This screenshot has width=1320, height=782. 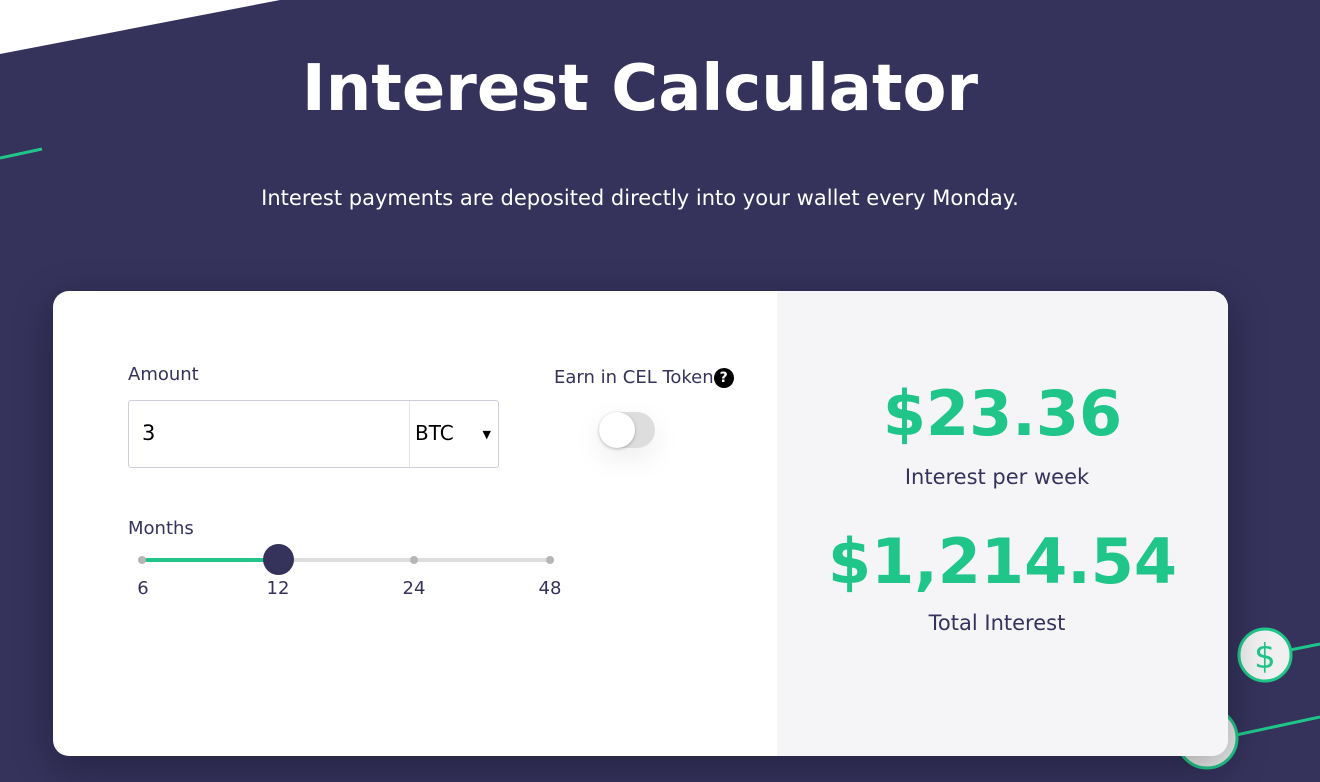 What do you see at coordinates (210, 560) in the screenshot?
I see `slider-fill` at bounding box center [210, 560].